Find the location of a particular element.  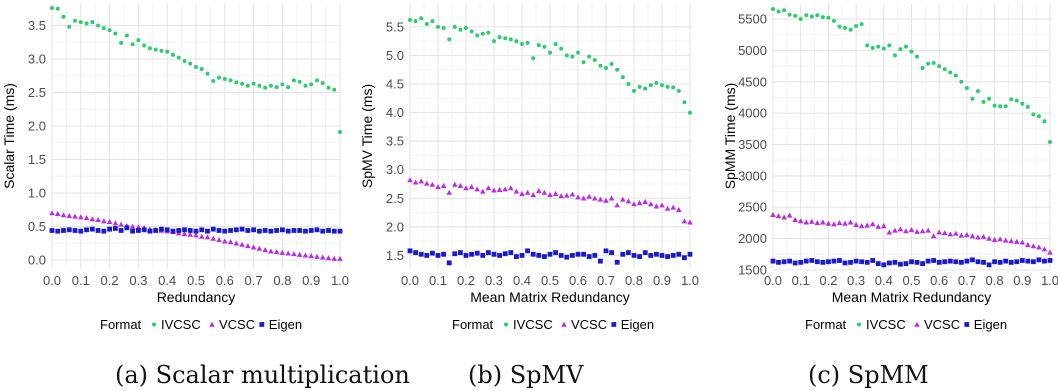

x-tick-label: 0.8 is located at coordinates (282, 280).